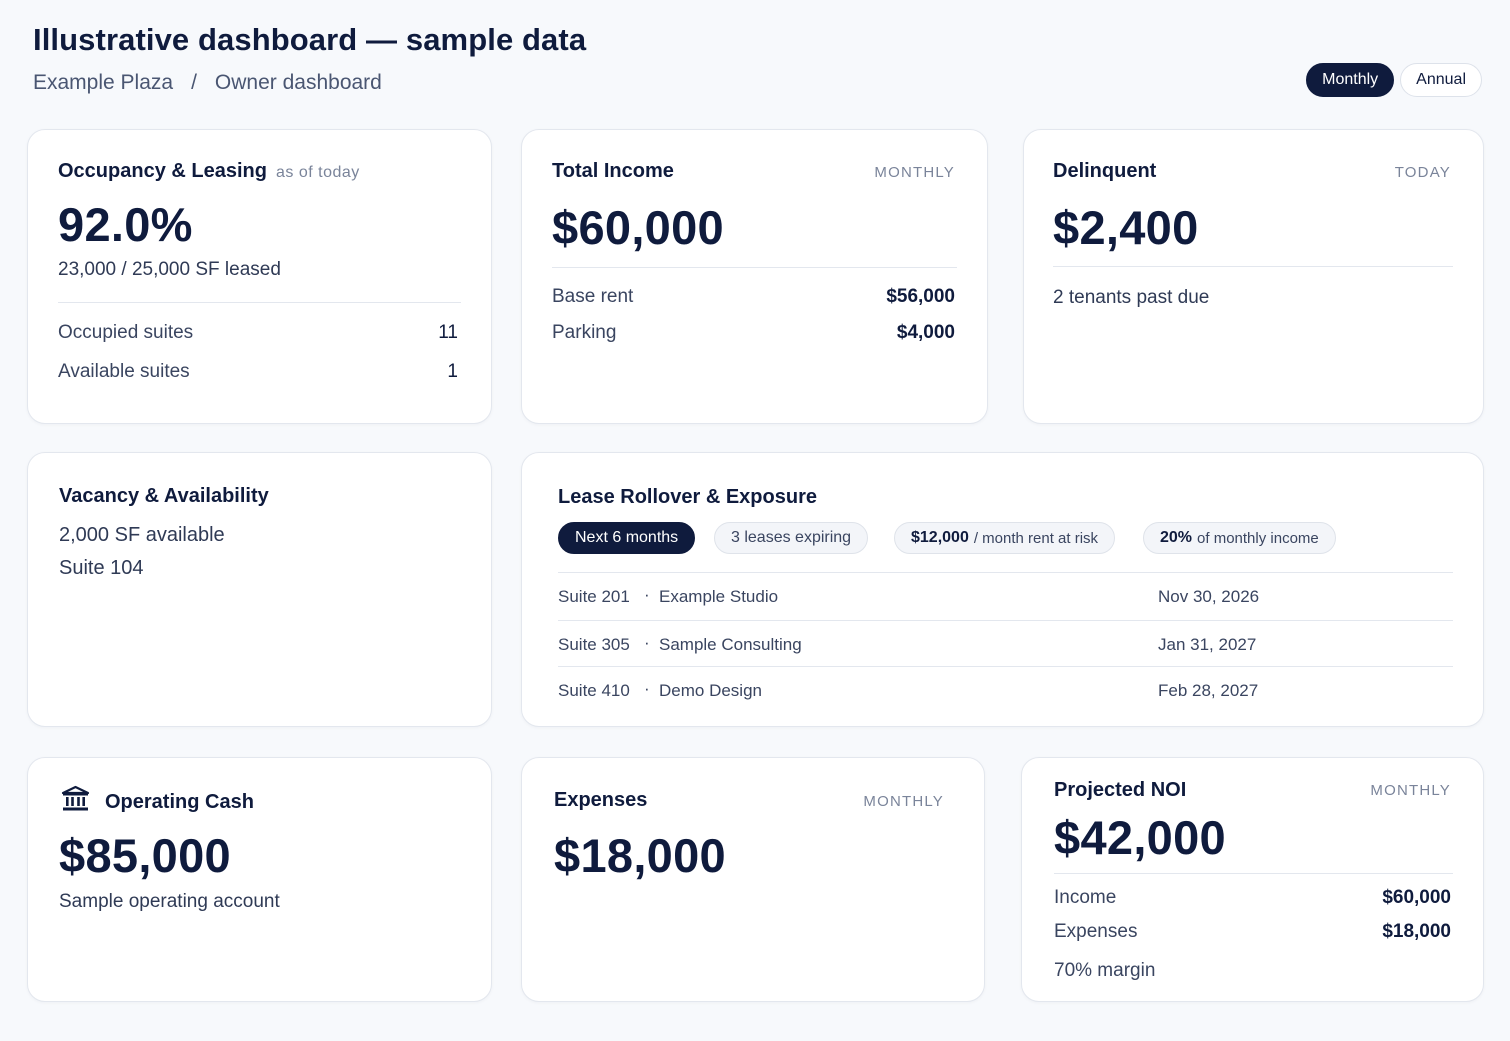 Image resolution: width=1510 pixels, height=1041 pixels. I want to click on toggle-annual-button: Annual, so click(1441, 80).